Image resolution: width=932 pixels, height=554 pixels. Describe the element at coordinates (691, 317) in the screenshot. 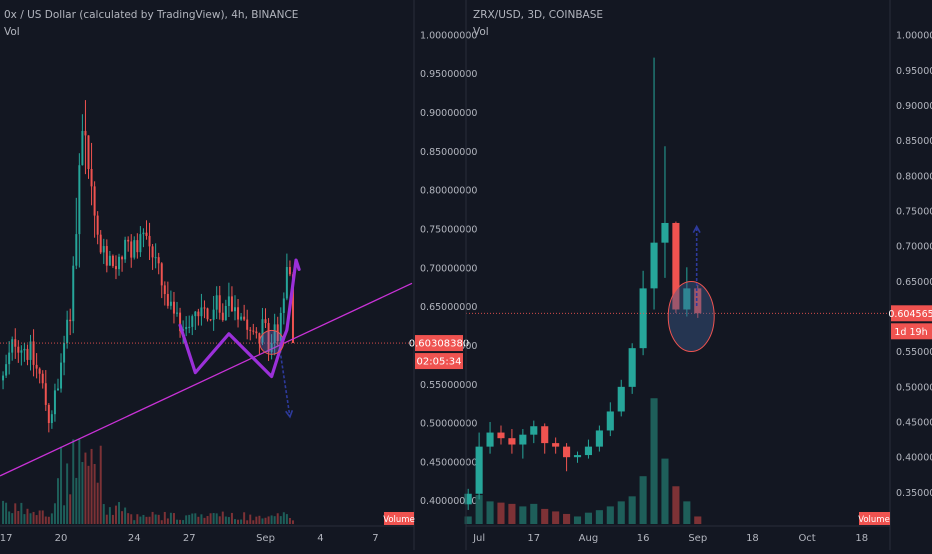

I see `highlight-ellipse` at that location.